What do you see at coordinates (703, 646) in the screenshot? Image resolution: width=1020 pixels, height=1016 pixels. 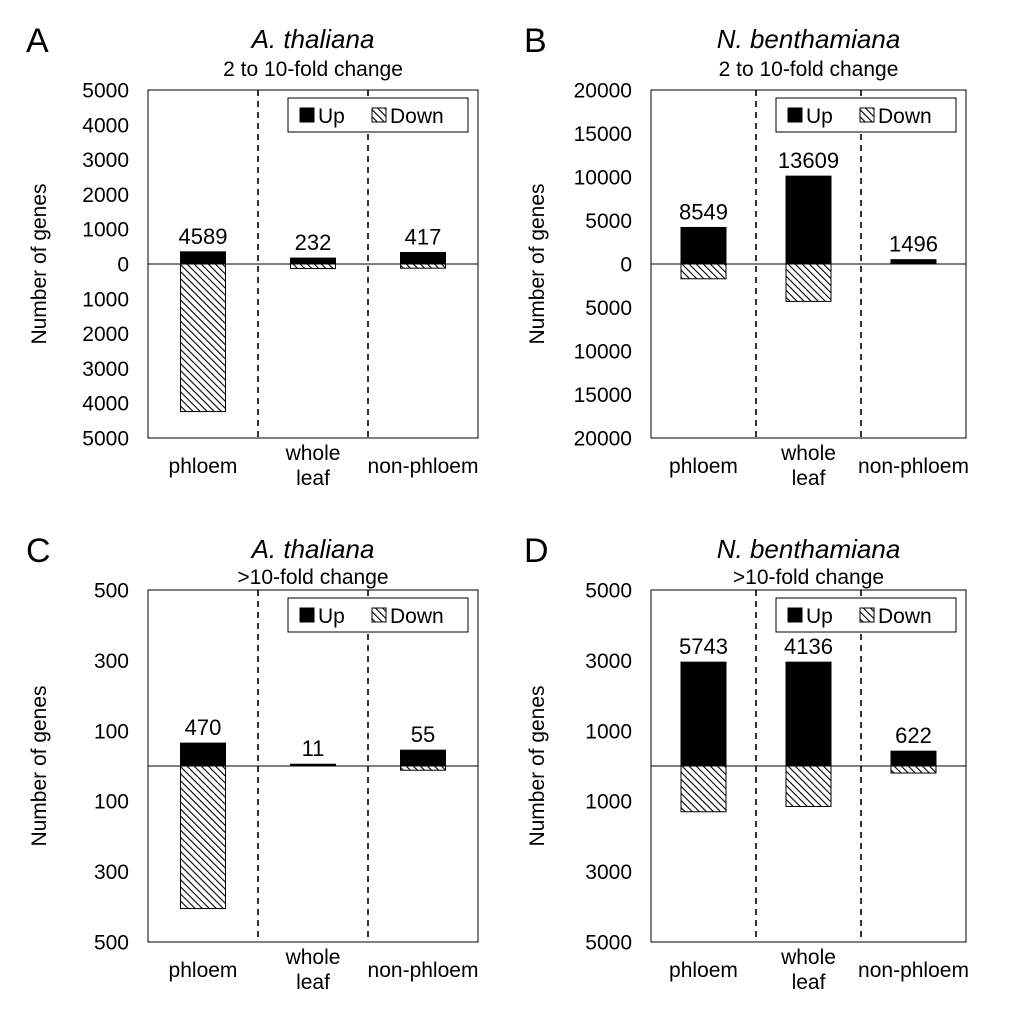 I see `data-label: 5743` at bounding box center [703, 646].